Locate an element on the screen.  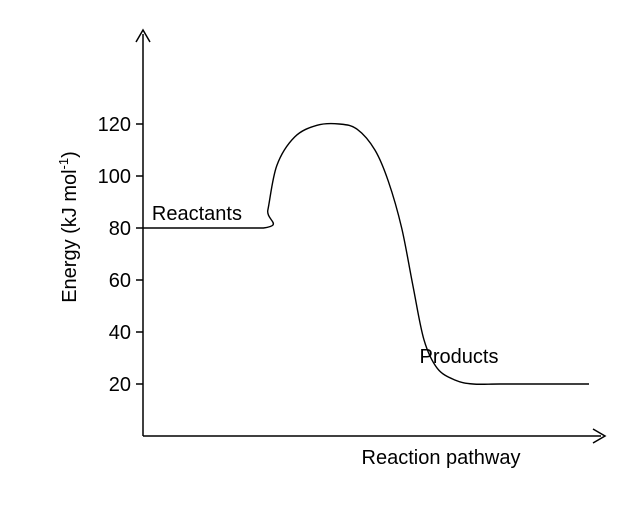
y-axis-title-main: Energy (kJ mol is located at coordinates (70, 235).